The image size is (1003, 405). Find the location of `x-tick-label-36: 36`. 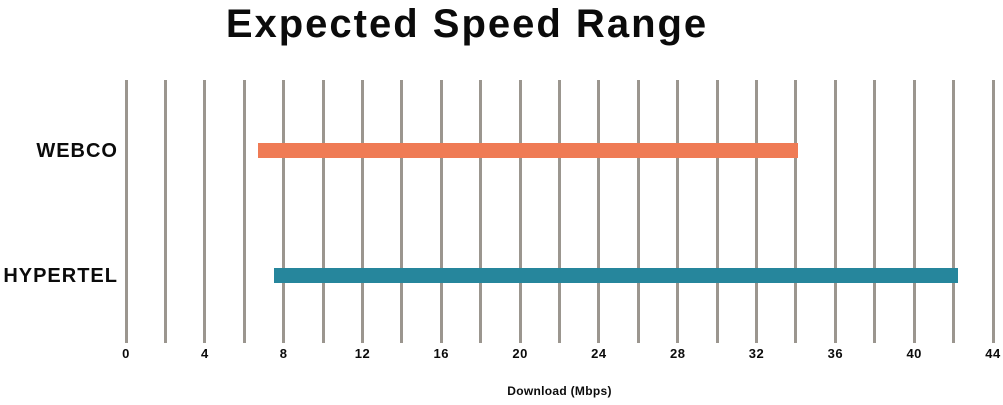

x-tick-label-36: 36 is located at coordinates (835, 353).